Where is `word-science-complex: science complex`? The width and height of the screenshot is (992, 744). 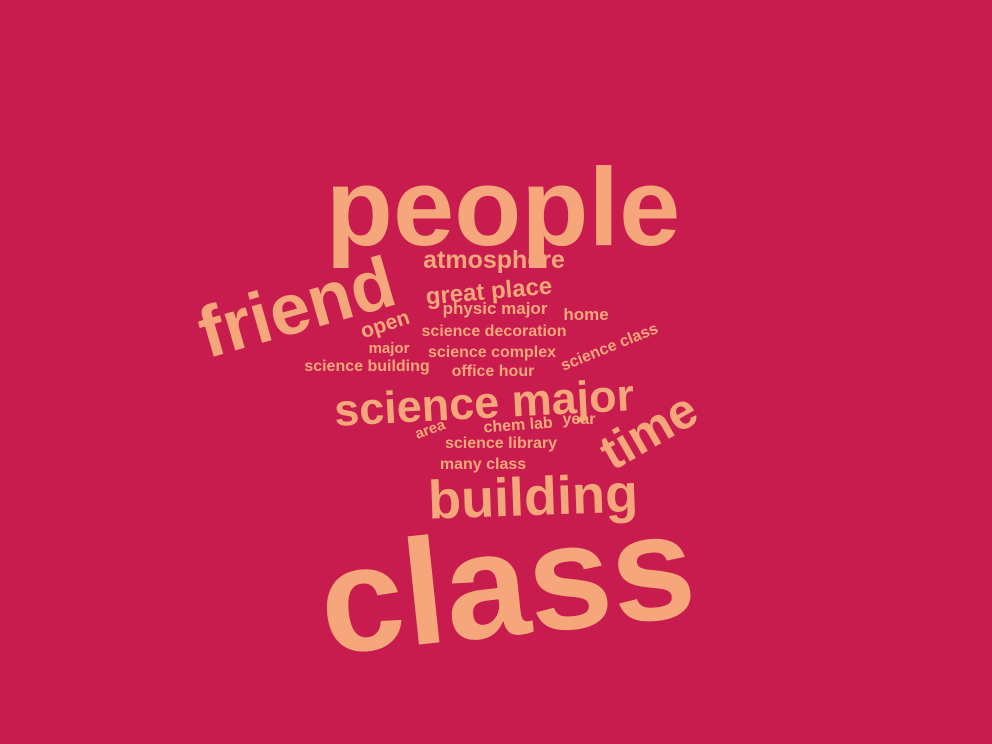
word-science-complex: science complex is located at coordinates (492, 352).